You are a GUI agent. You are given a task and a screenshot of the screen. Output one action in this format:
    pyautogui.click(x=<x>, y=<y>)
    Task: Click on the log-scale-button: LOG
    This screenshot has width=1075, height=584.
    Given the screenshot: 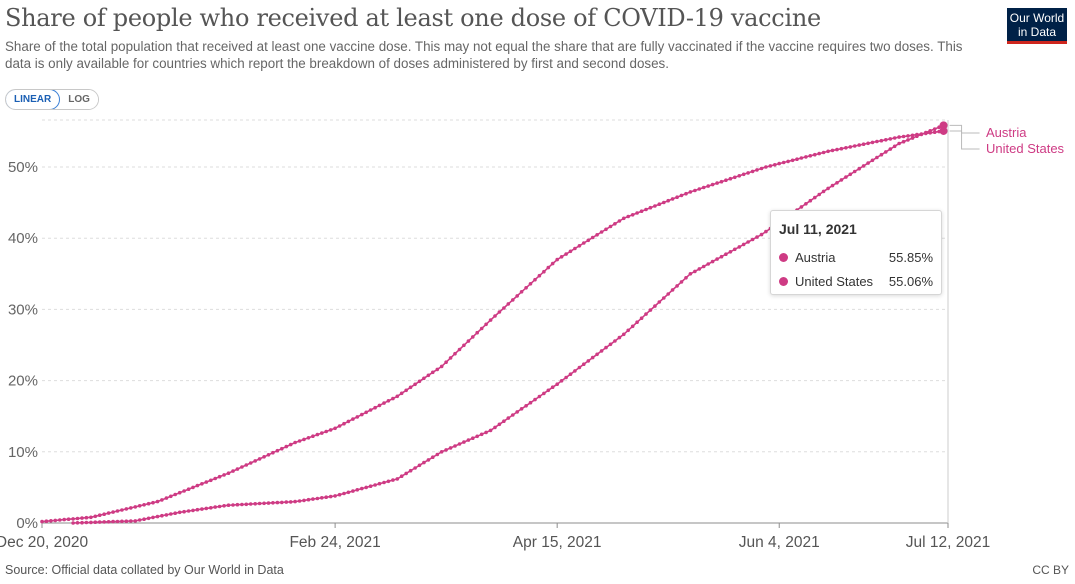 What is the action you would take?
    pyautogui.click(x=79, y=99)
    